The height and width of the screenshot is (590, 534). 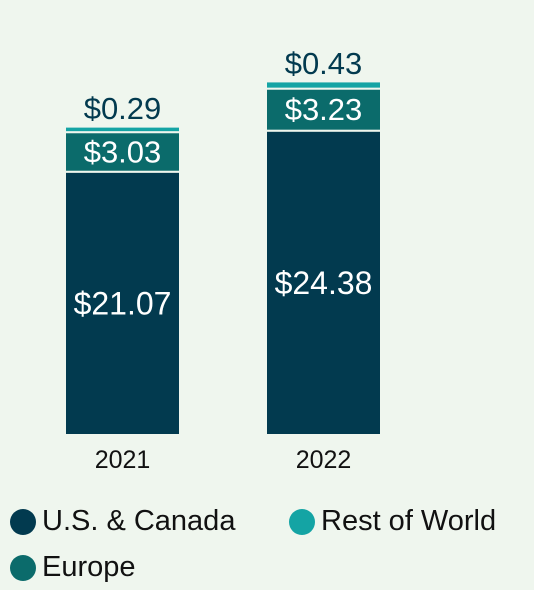 I want to click on legend-item-us-canada: U.S. & Canada, so click(x=122, y=521).